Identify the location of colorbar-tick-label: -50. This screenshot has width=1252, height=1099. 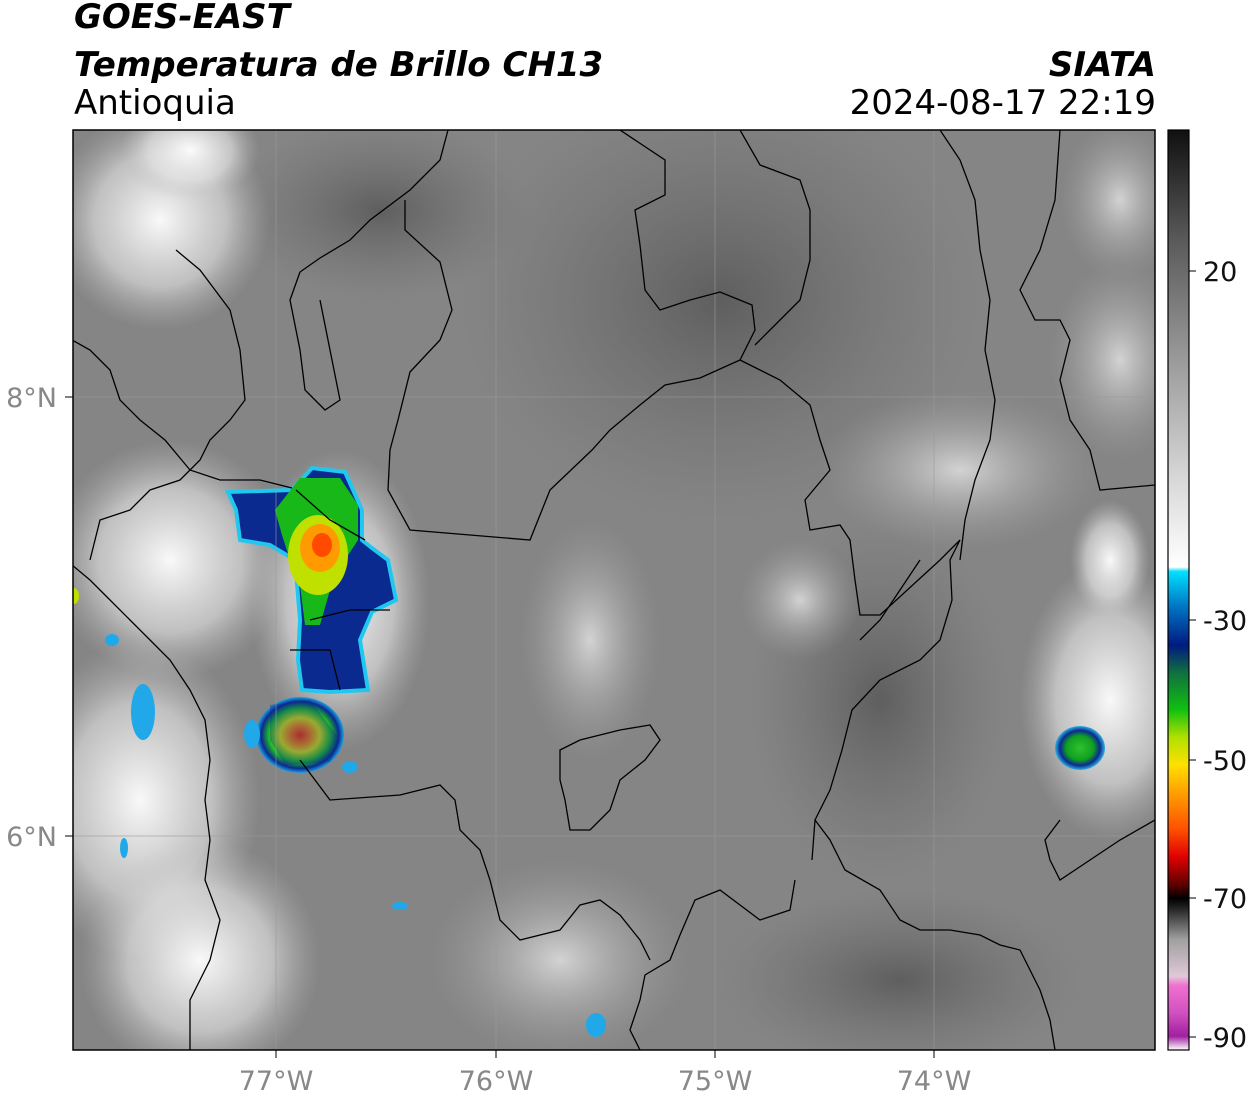
(1225, 761).